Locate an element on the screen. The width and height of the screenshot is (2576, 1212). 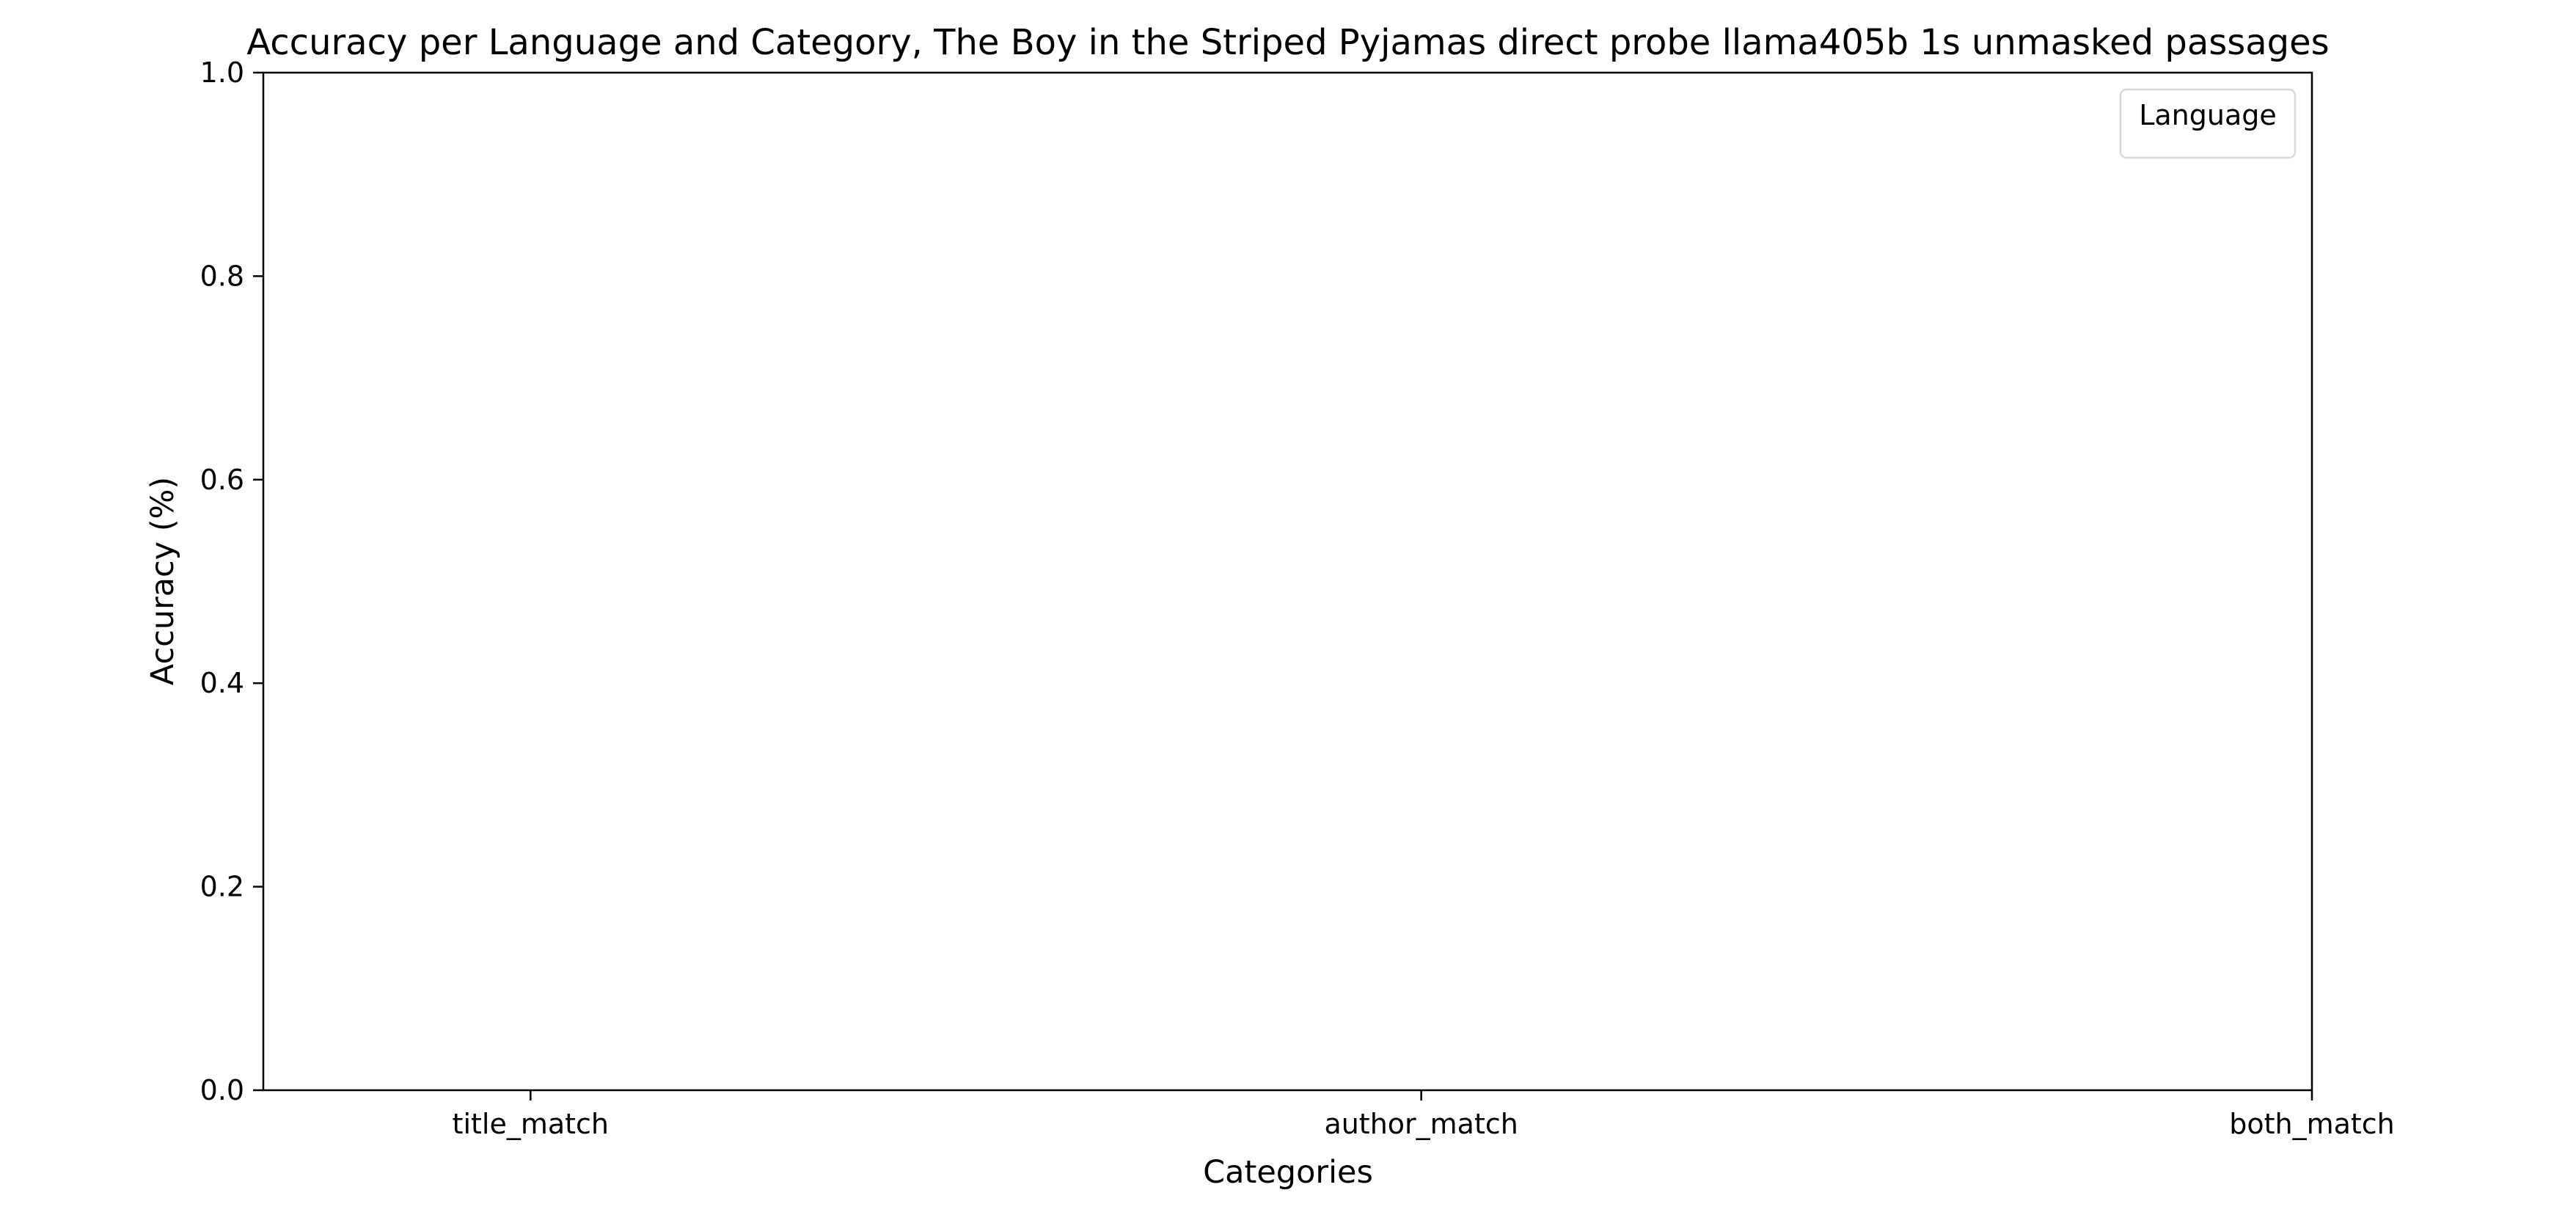
x-axis: title_match author_match both_match is located at coordinates (1424, 1115).